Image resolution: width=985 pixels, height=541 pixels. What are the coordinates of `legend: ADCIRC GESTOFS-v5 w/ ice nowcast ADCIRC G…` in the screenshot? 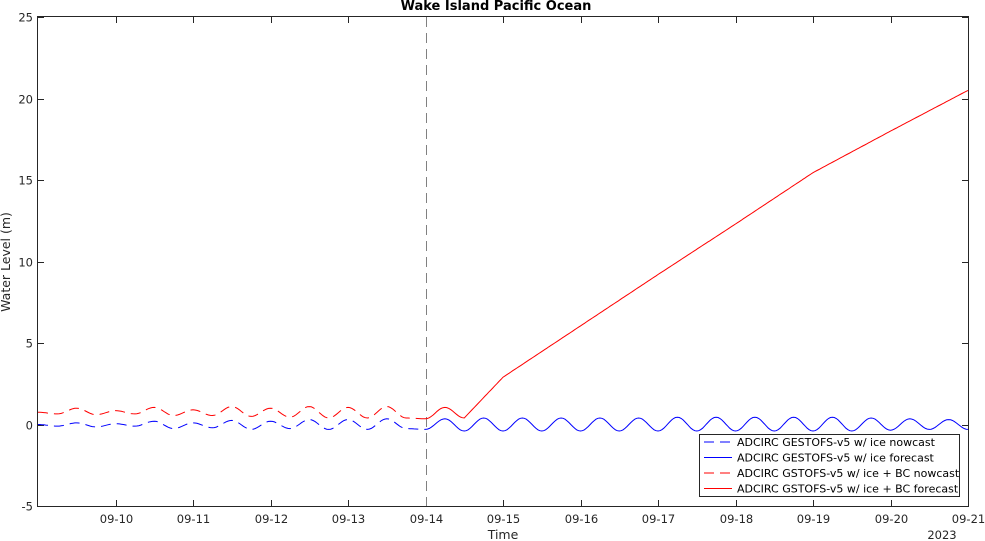 It's located at (829, 465).